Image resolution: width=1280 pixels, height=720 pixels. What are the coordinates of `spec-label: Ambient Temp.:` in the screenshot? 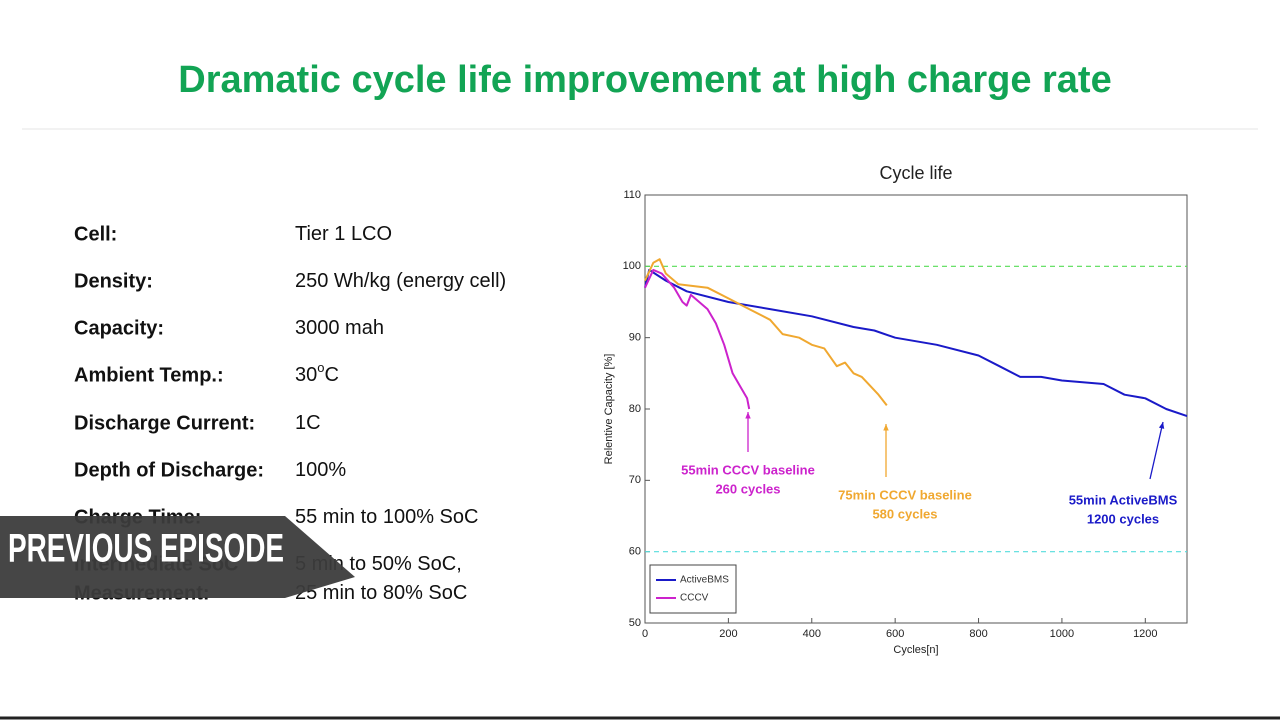 It's located at (149, 375).